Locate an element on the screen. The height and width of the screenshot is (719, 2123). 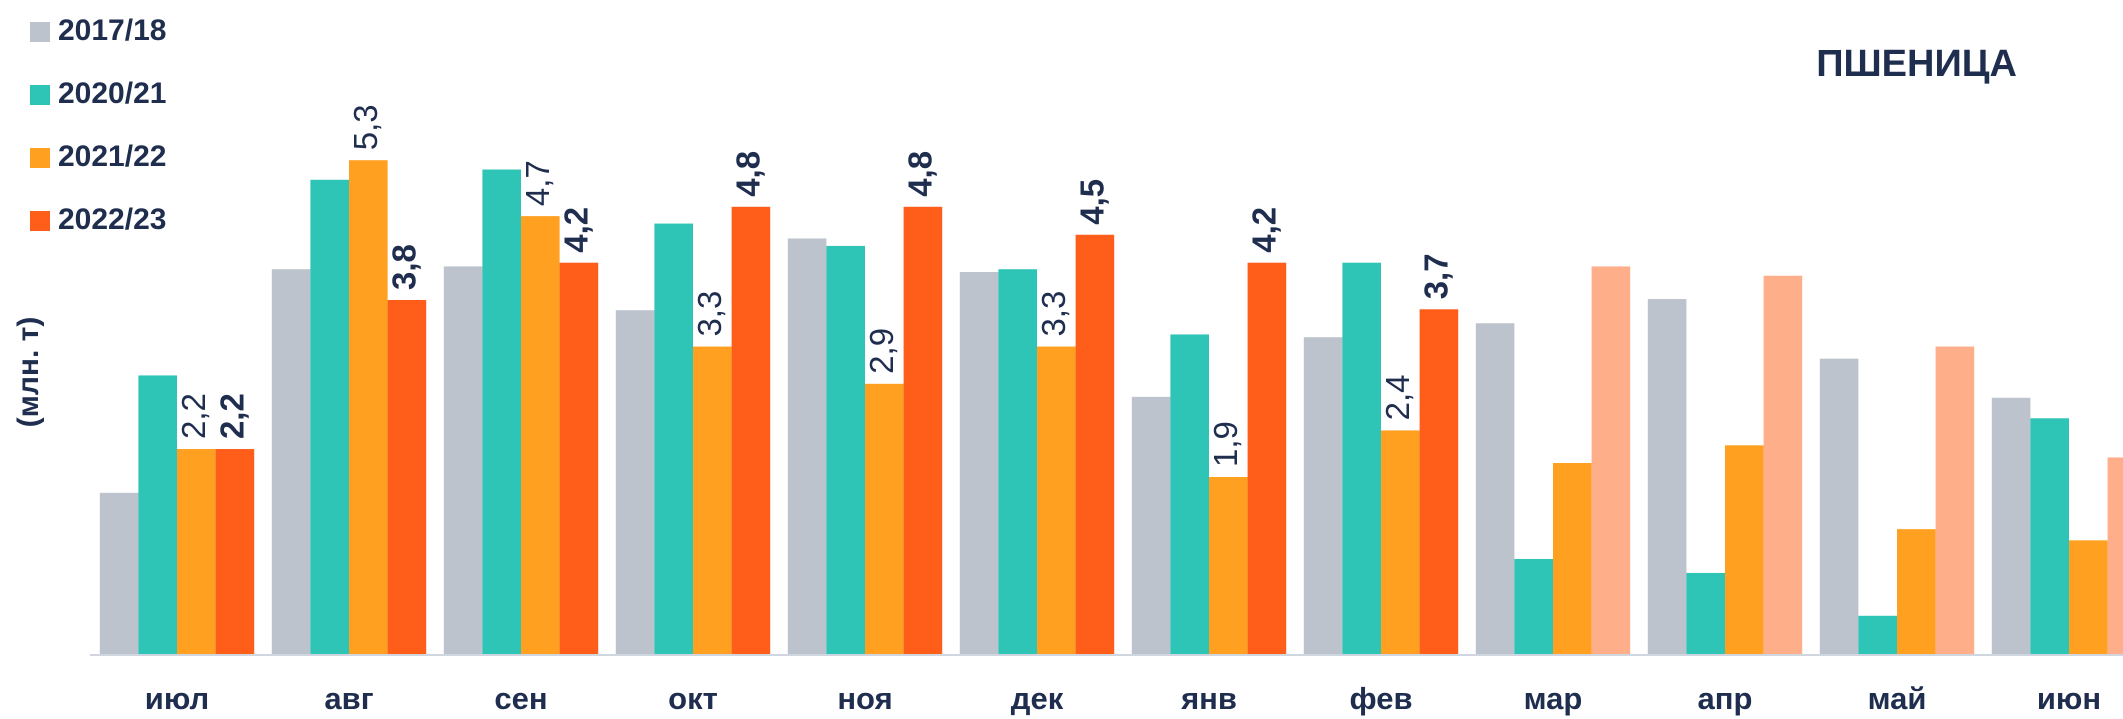
x-tick-label: окт is located at coordinates (693, 698).